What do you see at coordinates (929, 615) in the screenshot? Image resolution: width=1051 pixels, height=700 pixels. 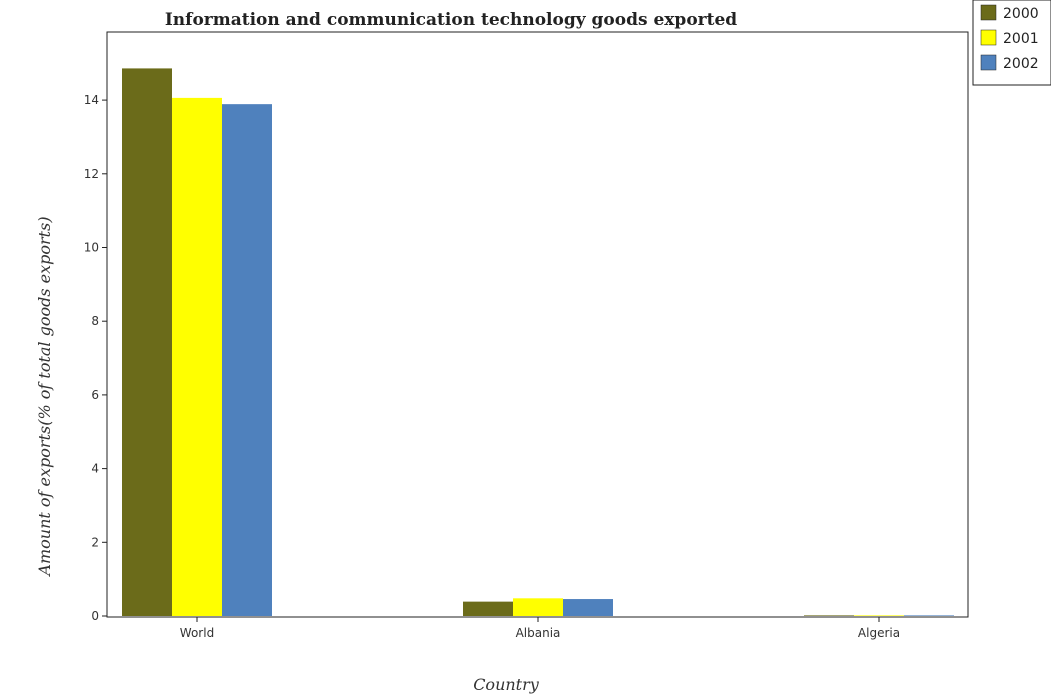 I see `bar-2002-algeria` at bounding box center [929, 615].